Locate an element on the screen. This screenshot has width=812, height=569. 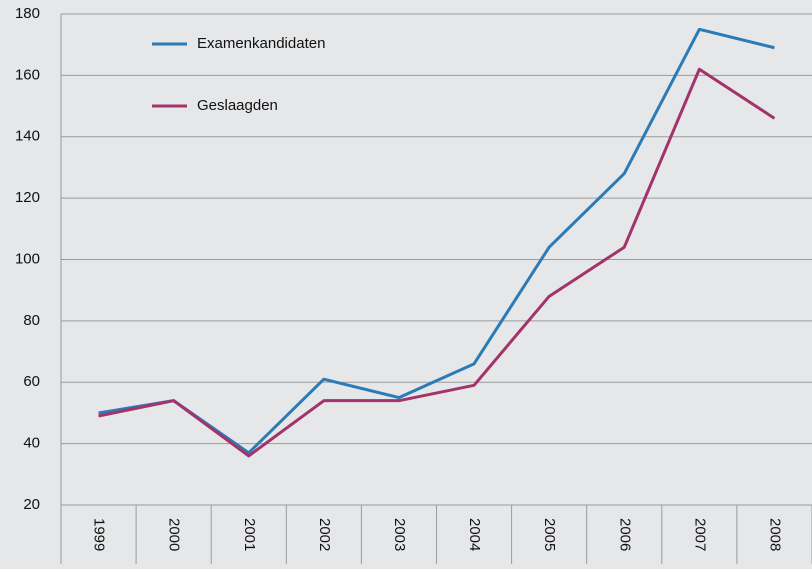
y-tick-label: 80 is located at coordinates (31, 320).